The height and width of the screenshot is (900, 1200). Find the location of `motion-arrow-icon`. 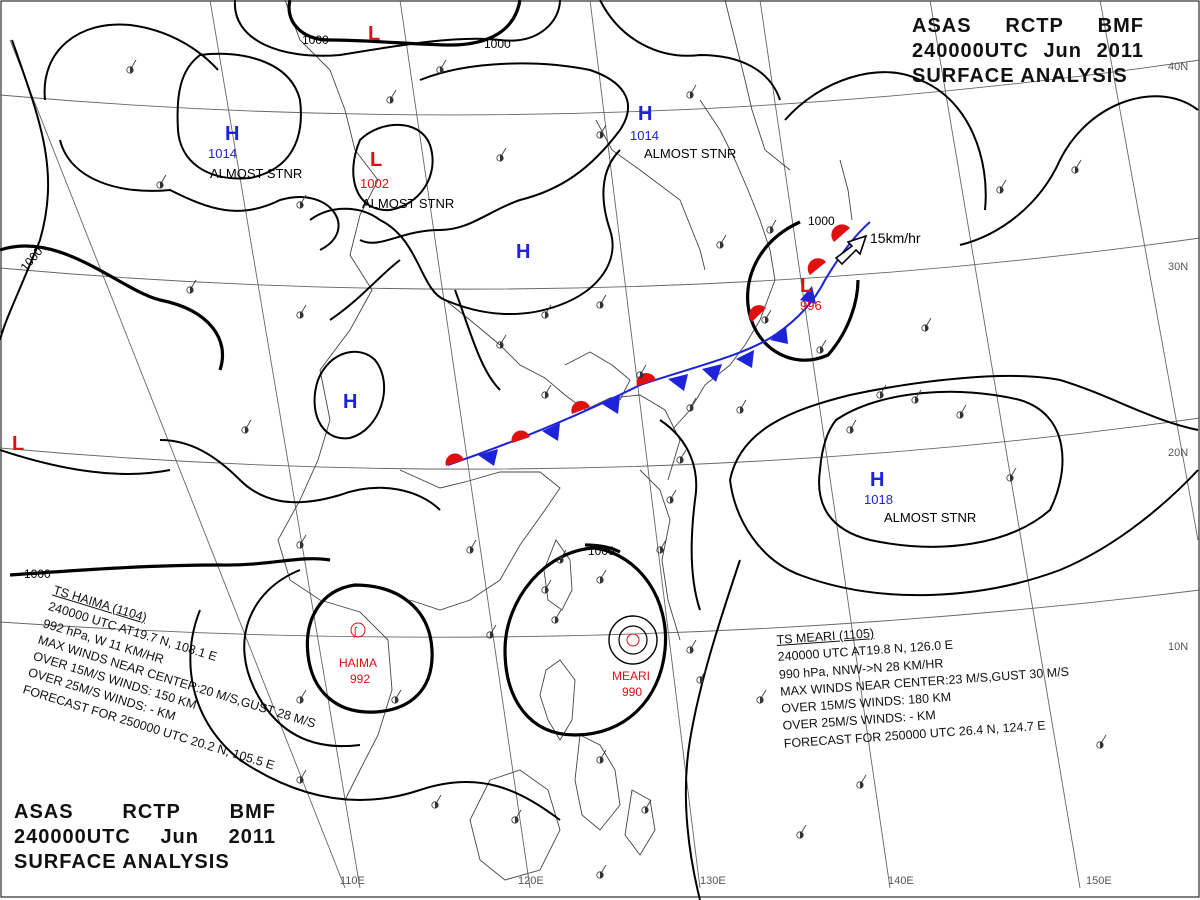

motion-arrow-icon is located at coordinates (851, 250).